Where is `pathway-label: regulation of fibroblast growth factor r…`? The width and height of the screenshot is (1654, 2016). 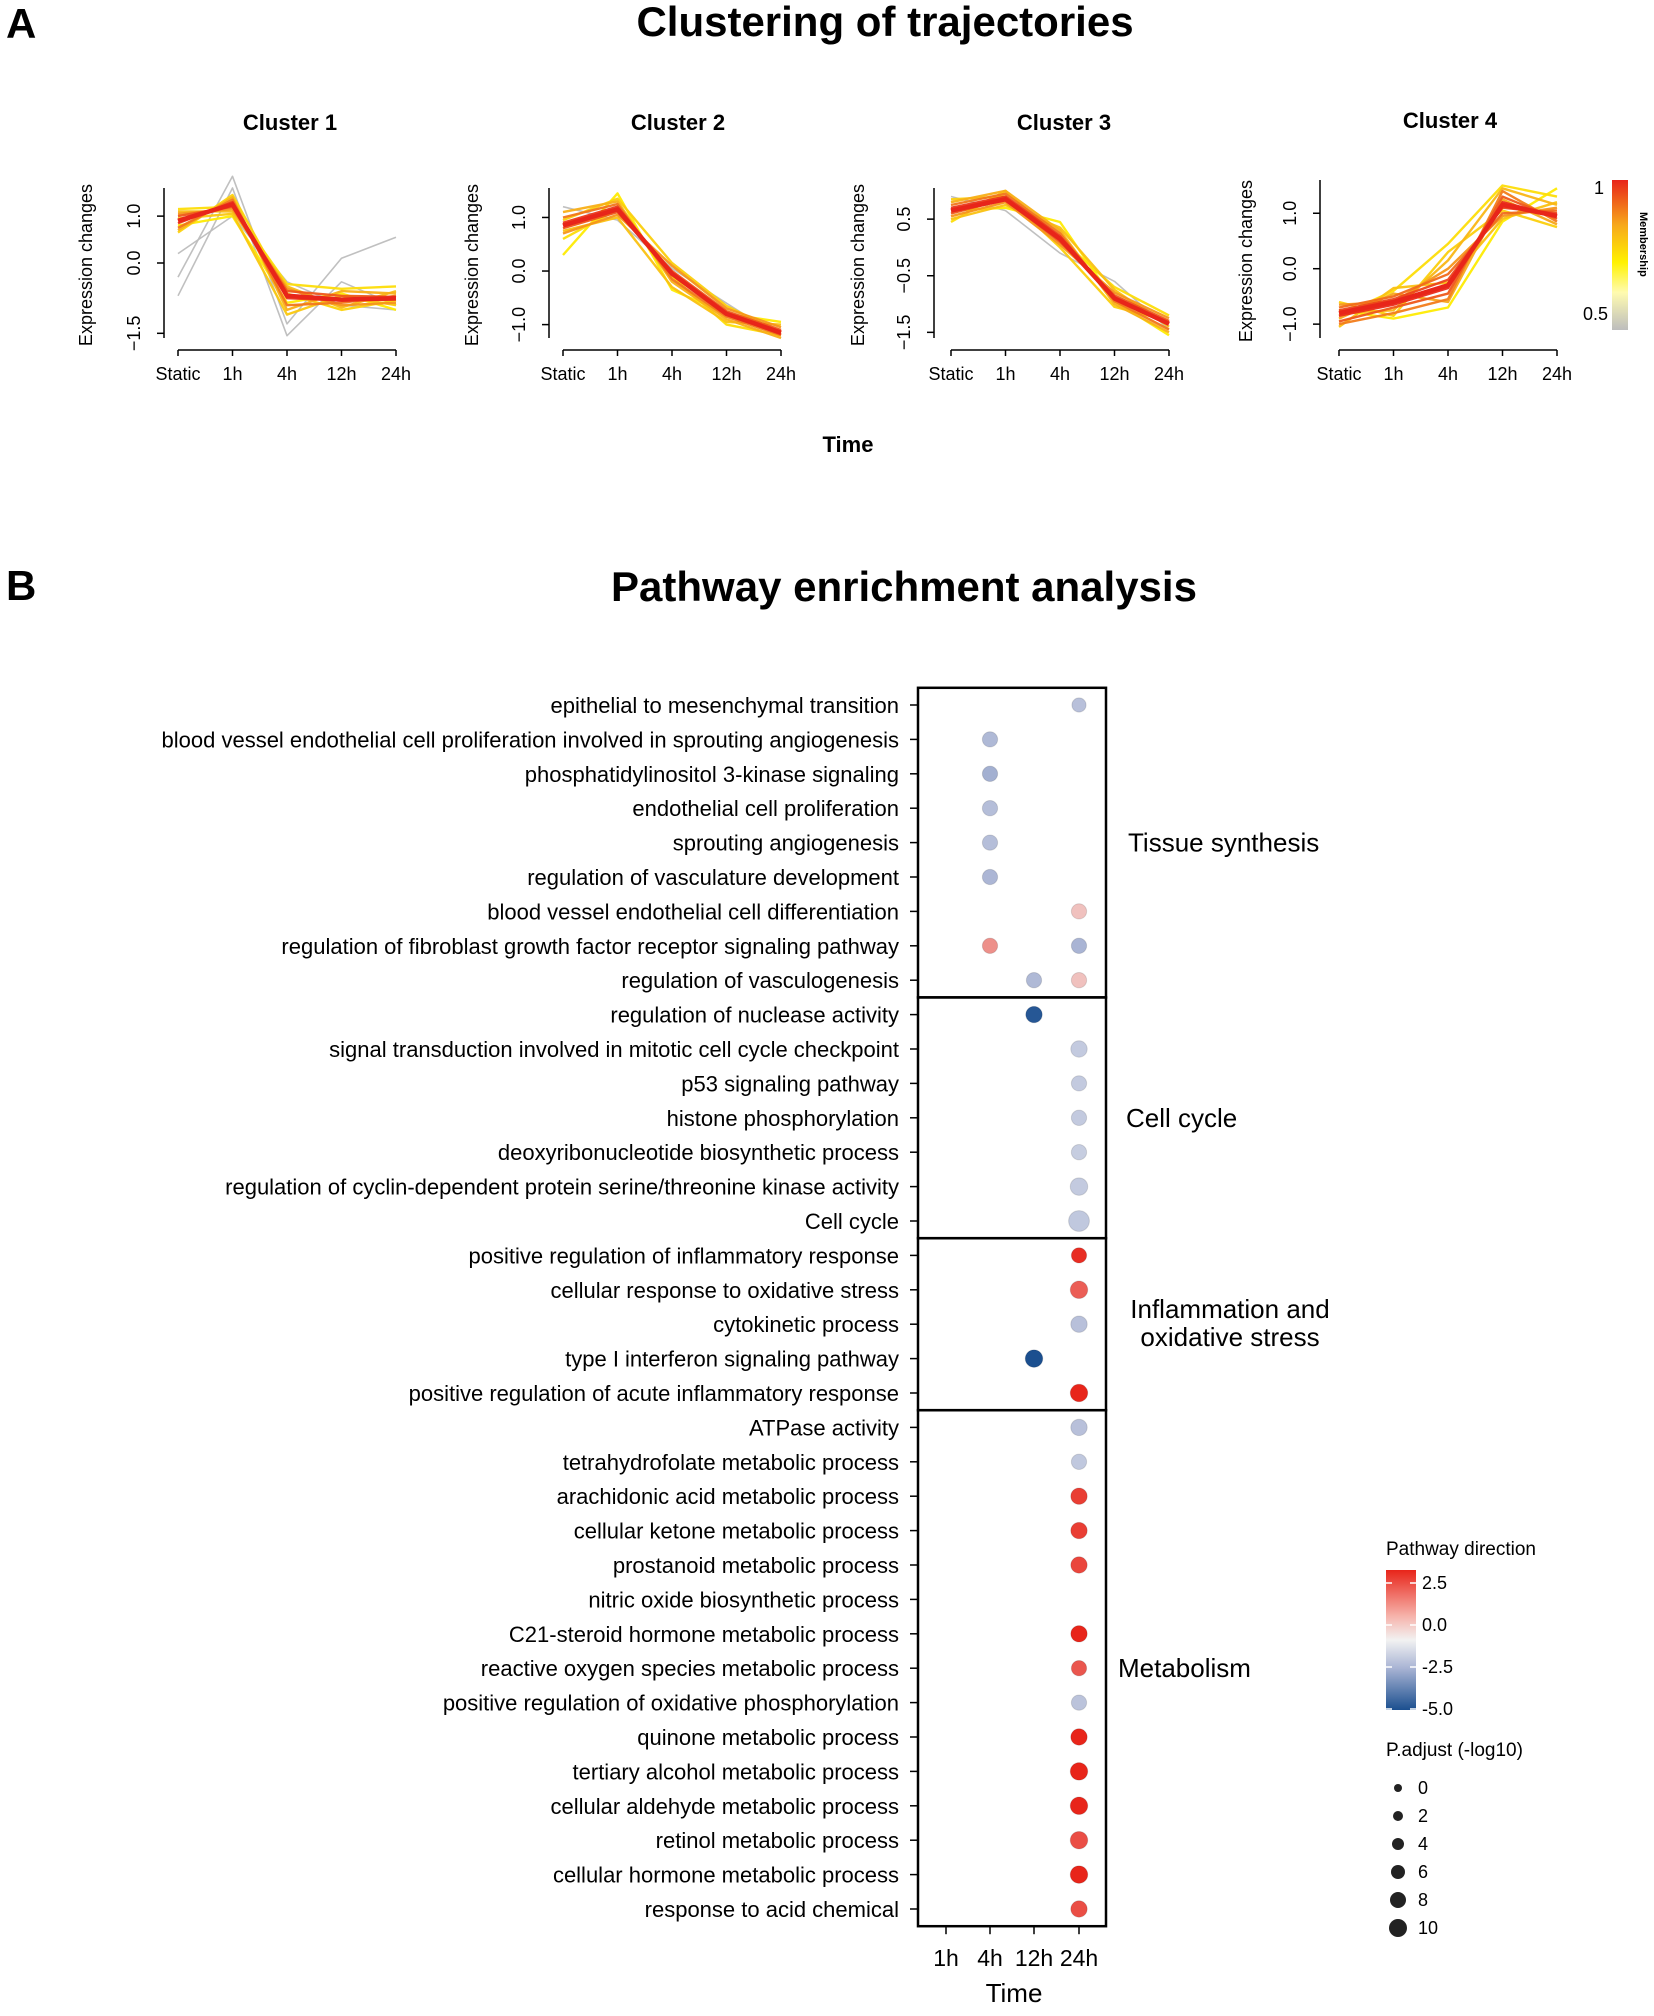
pathway-label: regulation of fibroblast growth factor r… is located at coordinates (590, 946).